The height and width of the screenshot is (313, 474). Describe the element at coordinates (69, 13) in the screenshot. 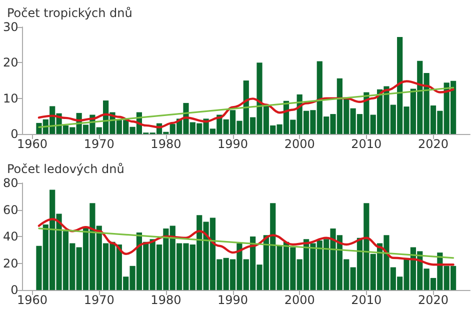

I see `chart-title: Počet tropických dnů` at that location.